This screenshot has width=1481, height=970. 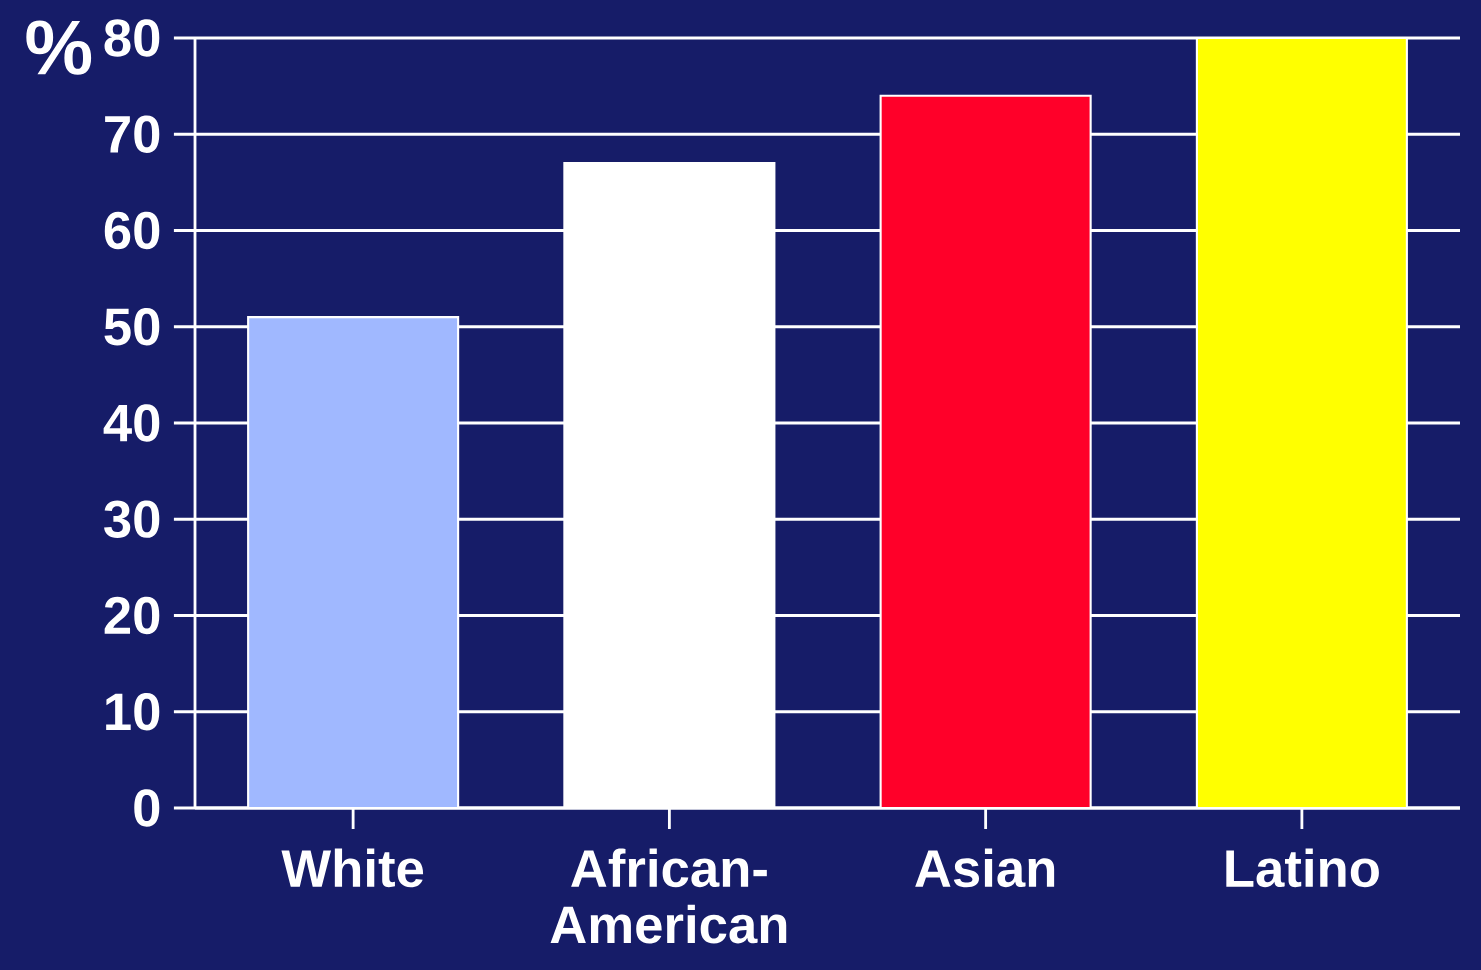 What do you see at coordinates (132, 134) in the screenshot?
I see `y-tick-label: 70` at bounding box center [132, 134].